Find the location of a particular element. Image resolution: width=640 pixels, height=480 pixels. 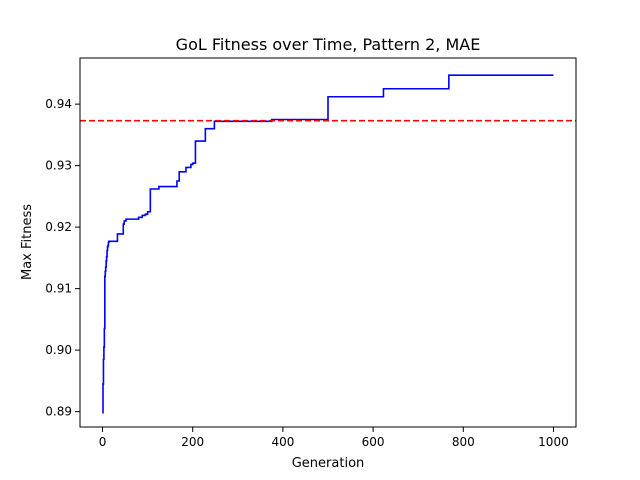

y-tick-label: 0.92 is located at coordinates (58, 227).